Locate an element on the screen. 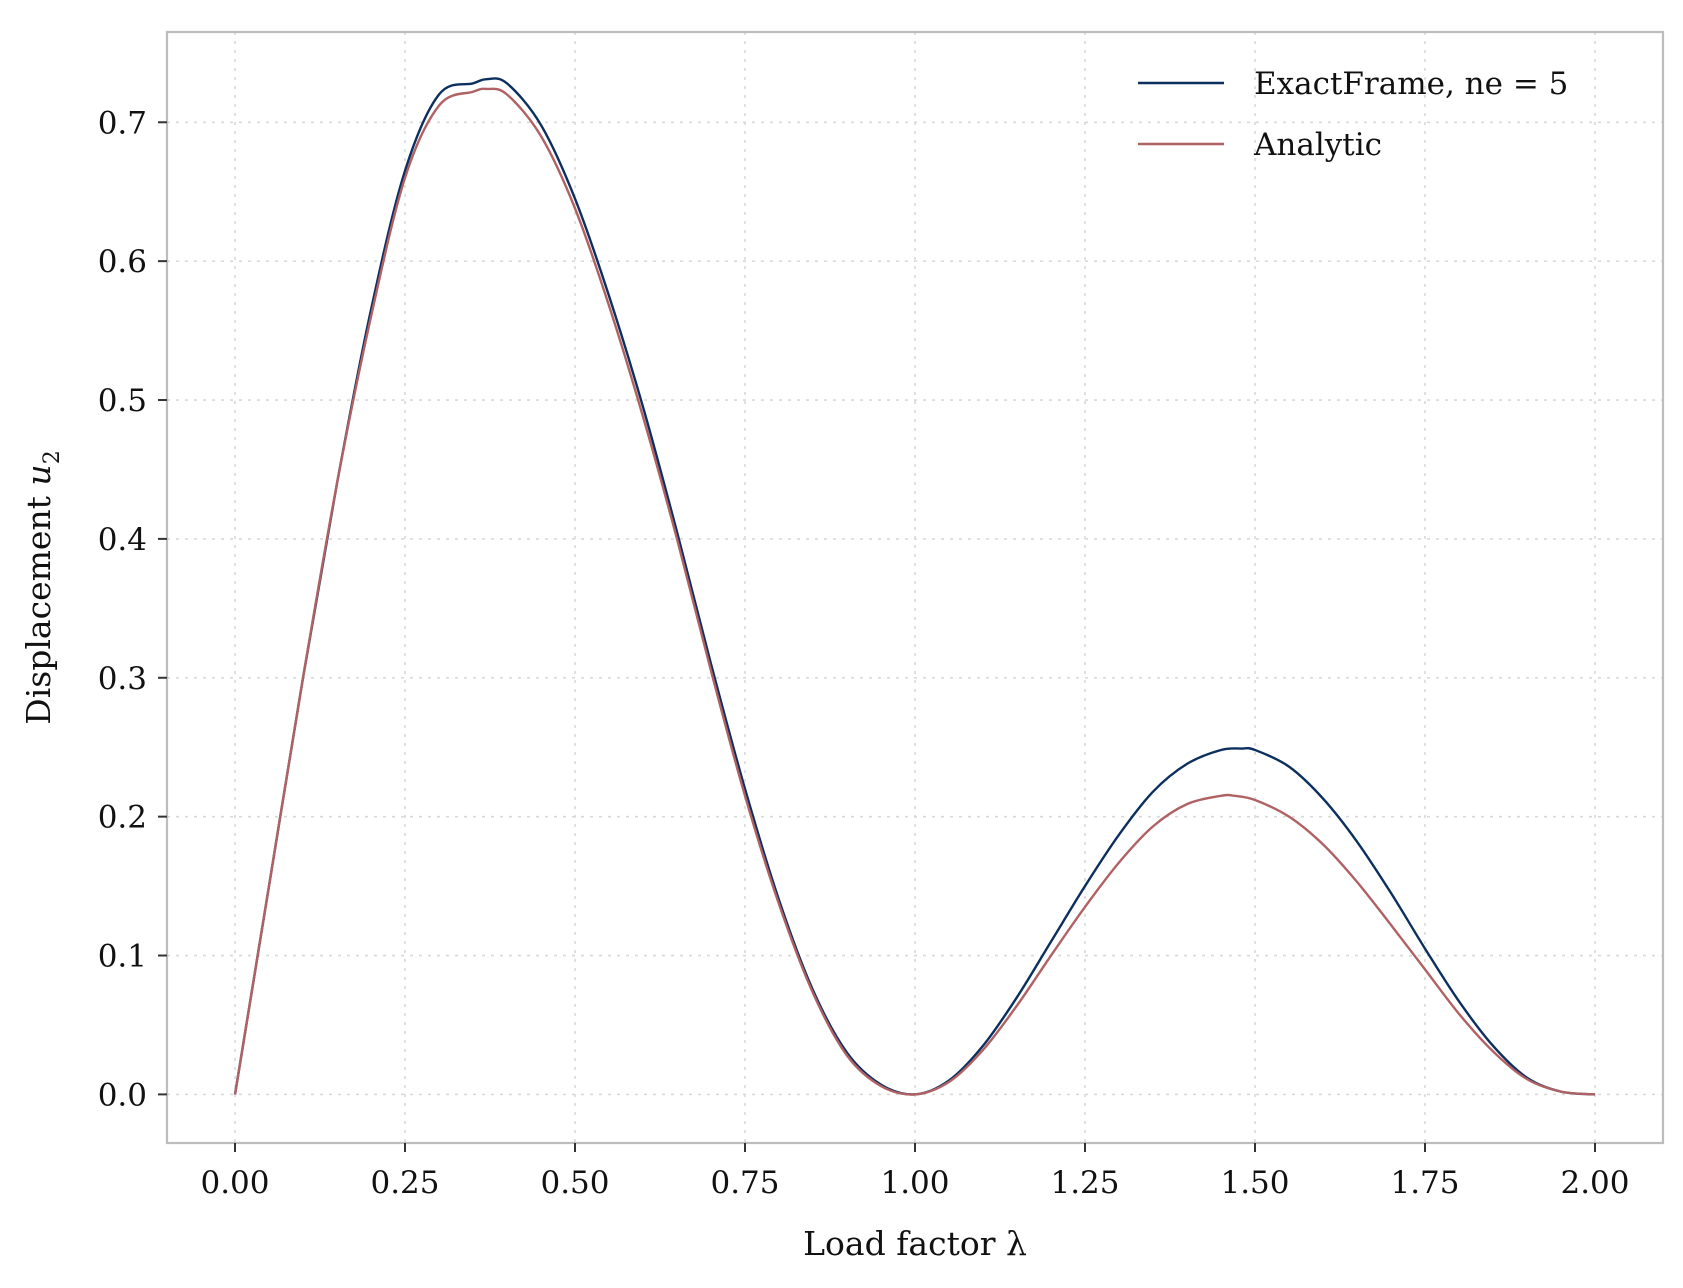  x-tick-label: 1.00 is located at coordinates (914, 1183).